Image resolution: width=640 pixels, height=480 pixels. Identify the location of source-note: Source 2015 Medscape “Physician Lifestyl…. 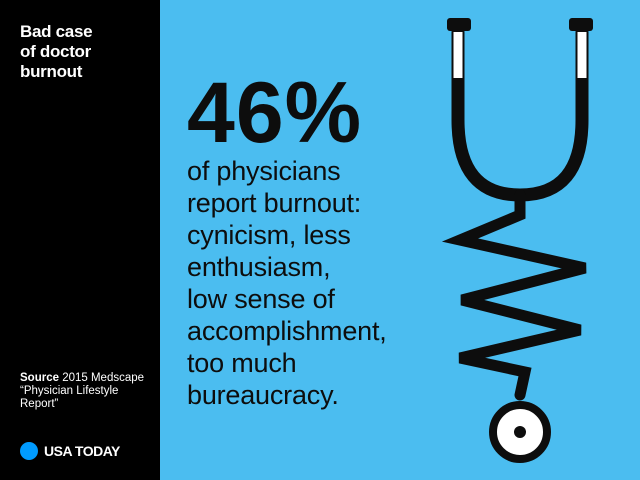
(85, 391).